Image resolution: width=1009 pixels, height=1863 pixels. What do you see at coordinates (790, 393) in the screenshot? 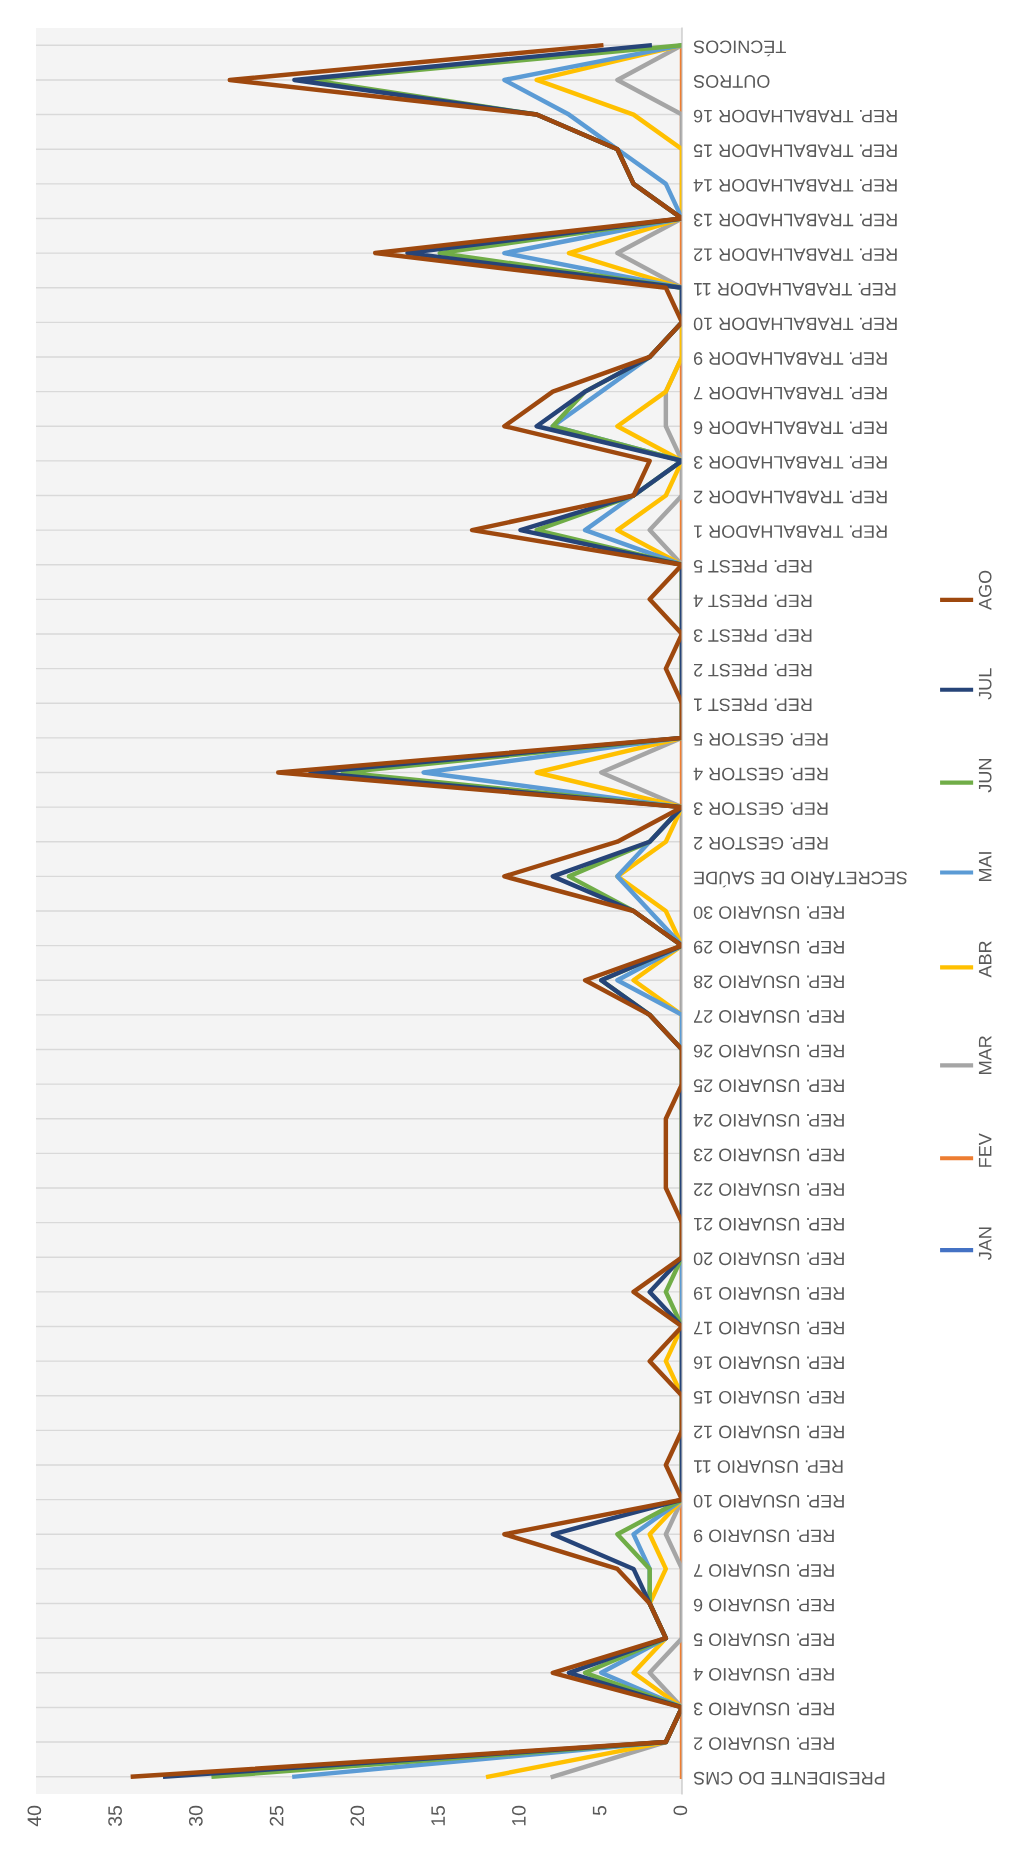
I see `y-tick-label: REP. TRABALHADOR 7` at bounding box center [790, 393].